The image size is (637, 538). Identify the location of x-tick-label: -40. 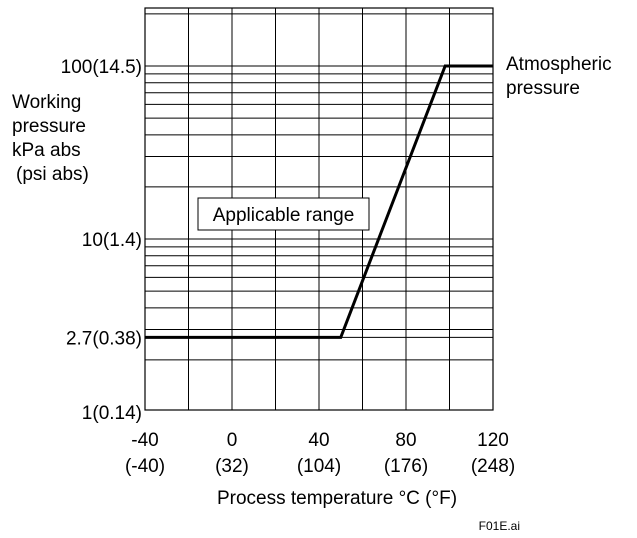
(144, 440).